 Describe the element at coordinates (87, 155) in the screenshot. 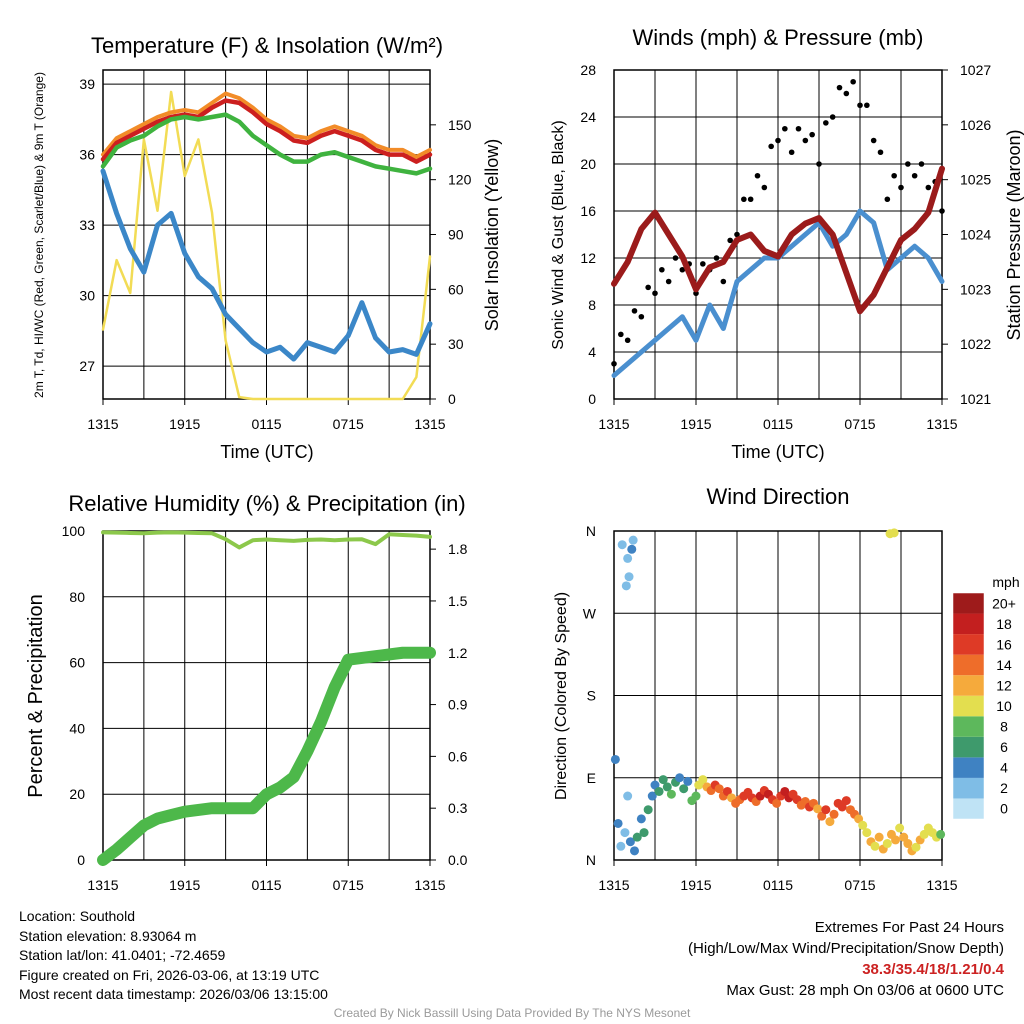

I see `y-tick-label: 36` at that location.